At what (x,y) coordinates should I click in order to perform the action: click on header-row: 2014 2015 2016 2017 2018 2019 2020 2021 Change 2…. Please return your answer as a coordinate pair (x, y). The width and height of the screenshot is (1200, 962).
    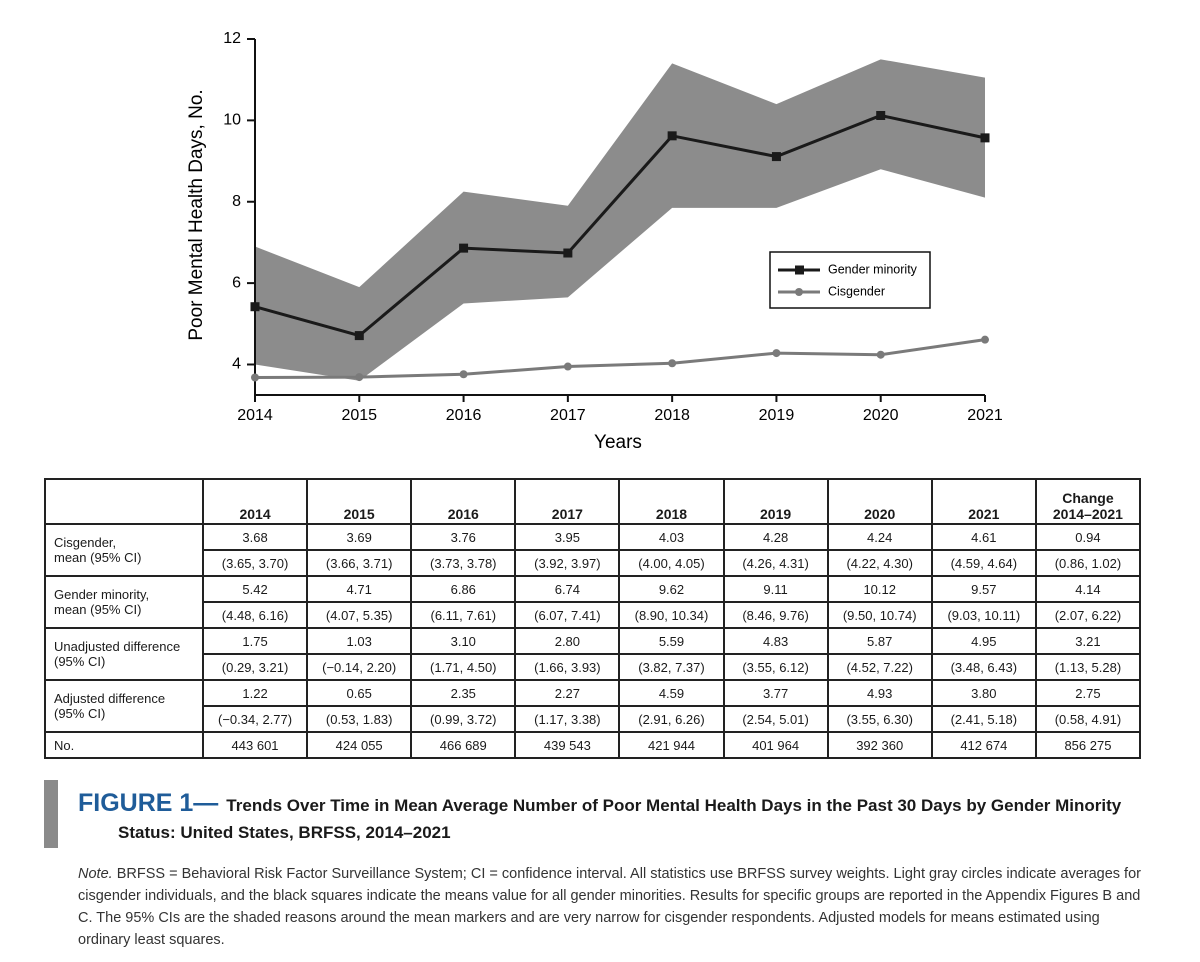
    Looking at the image, I should click on (593, 501).